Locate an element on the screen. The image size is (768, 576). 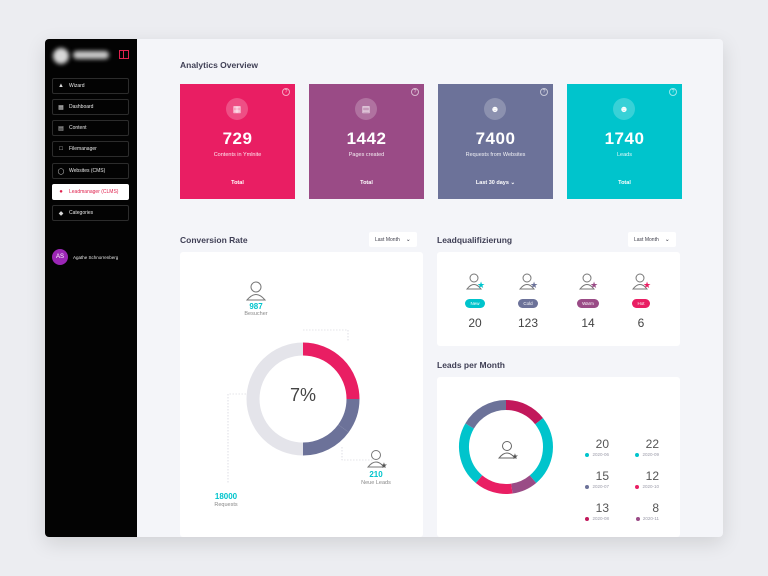
conversion-period-dropdown: Last Month ⌄ is located at coordinates (393, 239).